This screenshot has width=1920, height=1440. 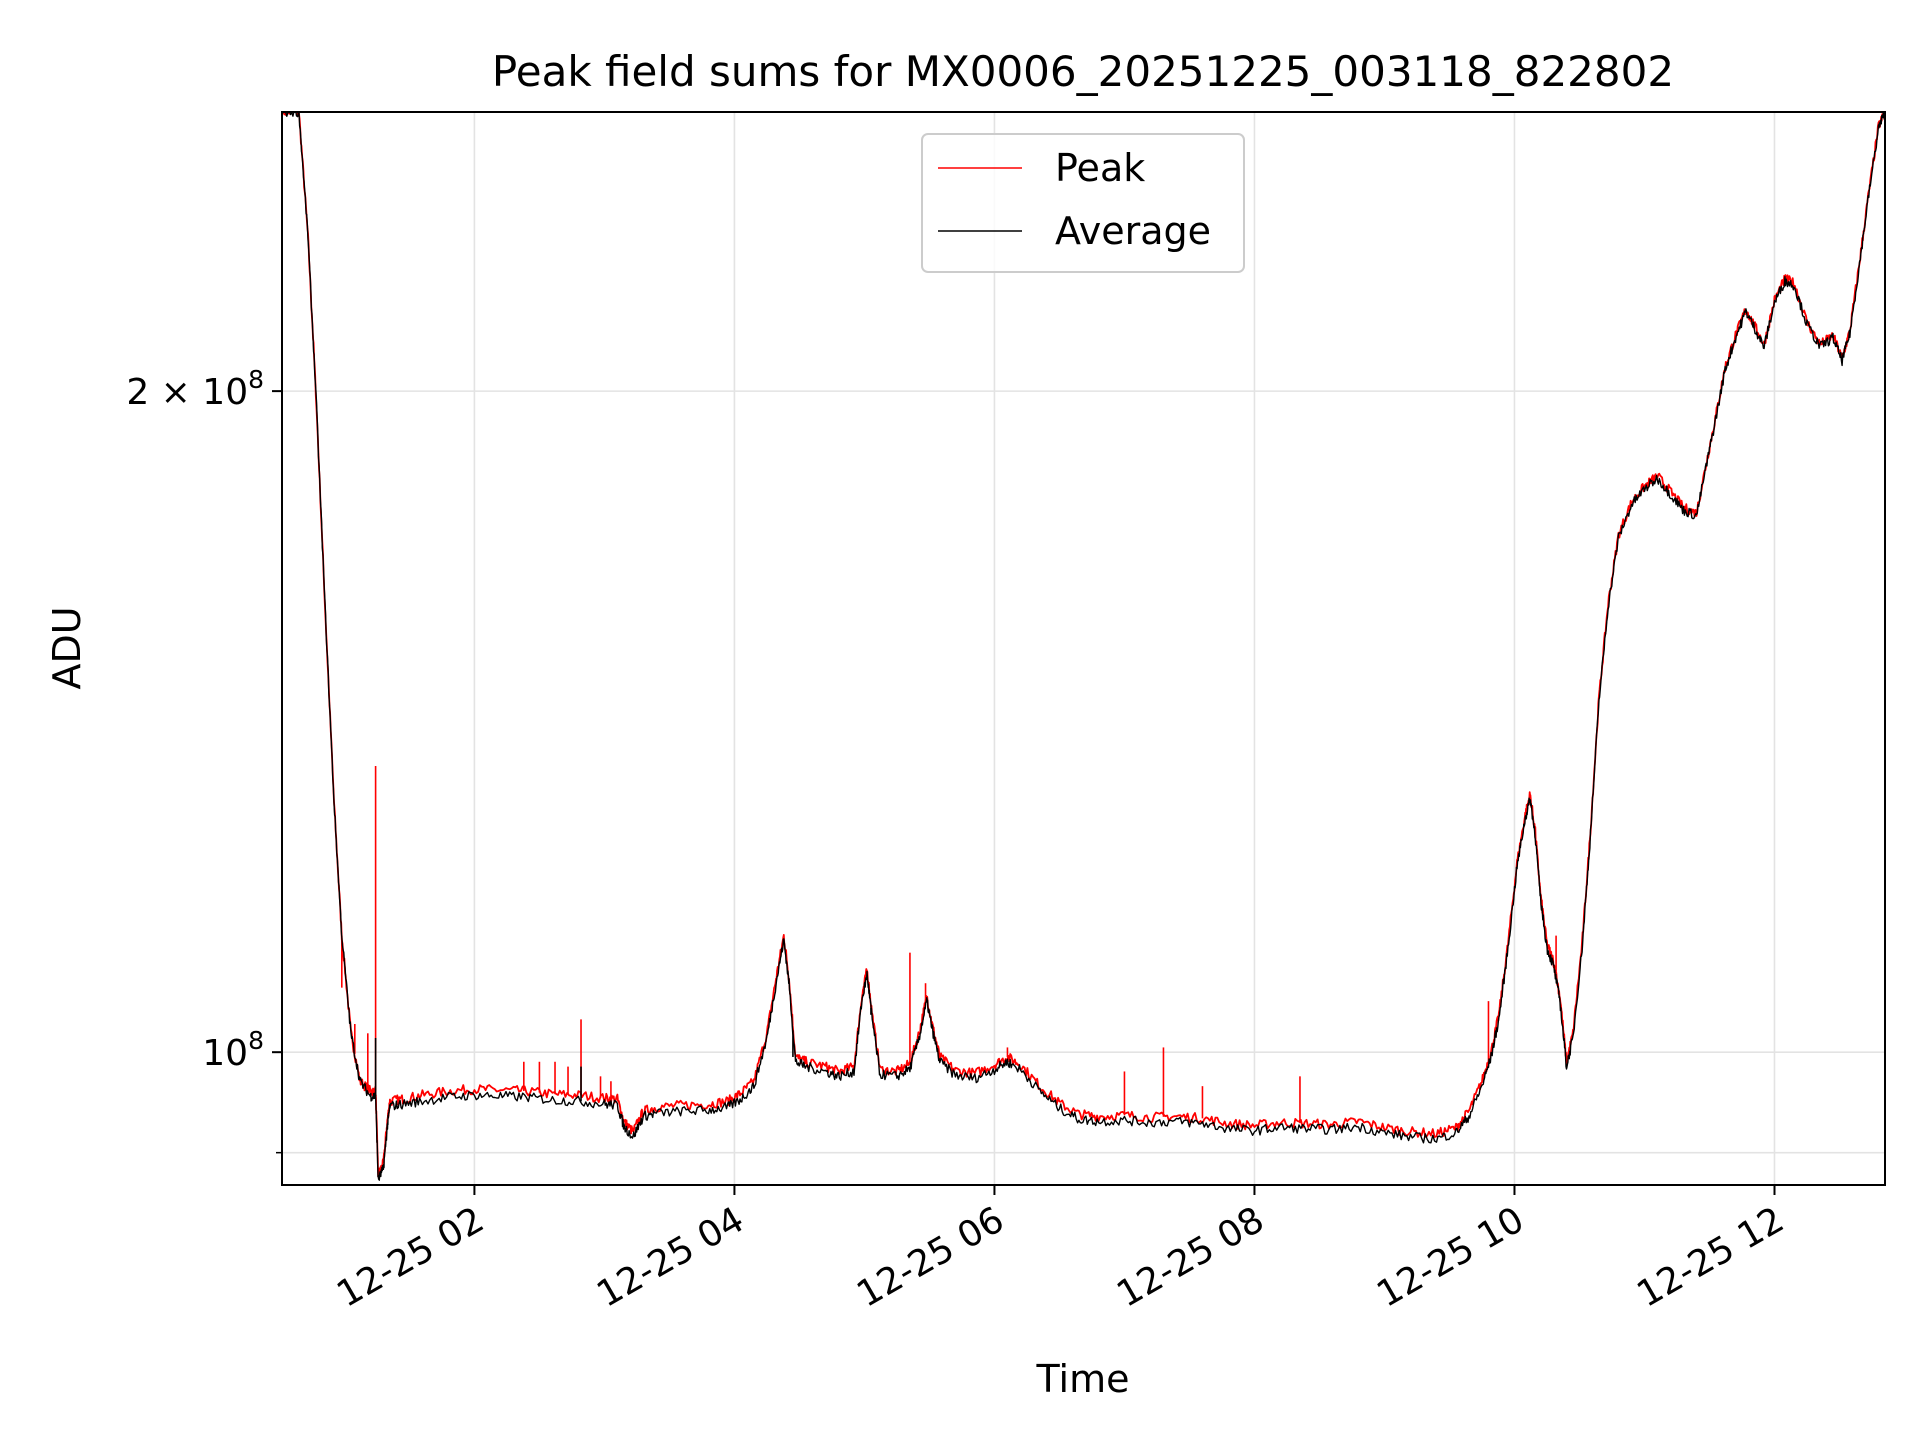 What do you see at coordinates (1133, 231) in the screenshot?
I see `legend-average-label: Average` at bounding box center [1133, 231].